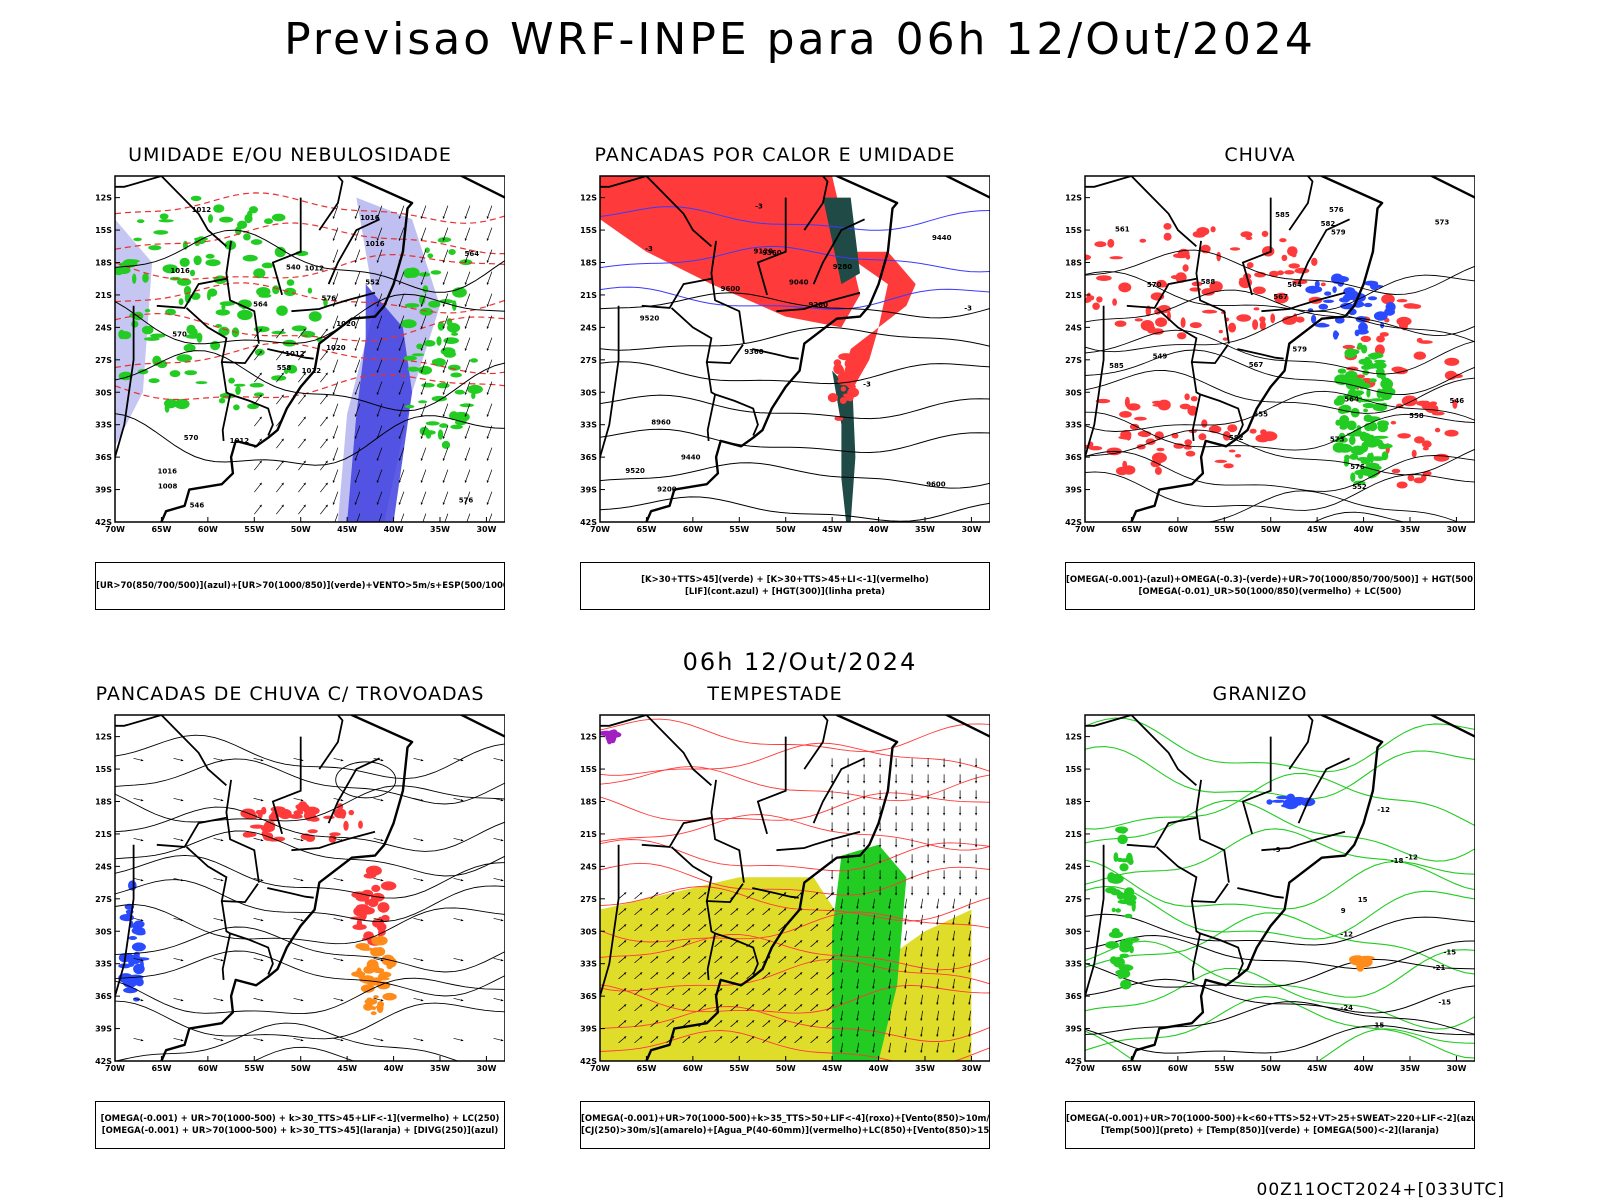 The height and width of the screenshot is (1200, 1600). I want to click on temp850-green-dots, so click(1124, 955).